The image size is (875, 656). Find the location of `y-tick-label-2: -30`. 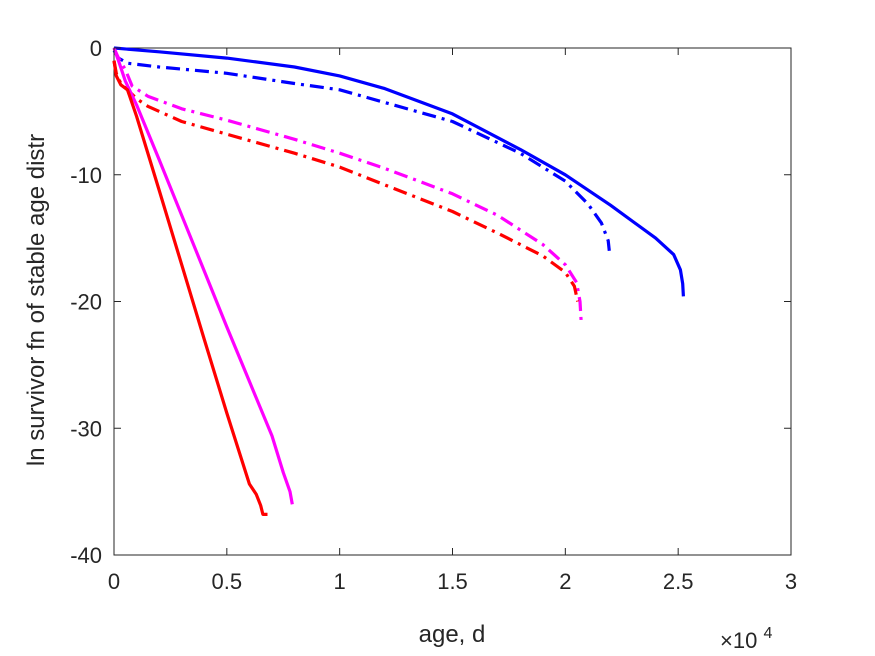

y-tick-label-2: -30 is located at coordinates (86, 428).